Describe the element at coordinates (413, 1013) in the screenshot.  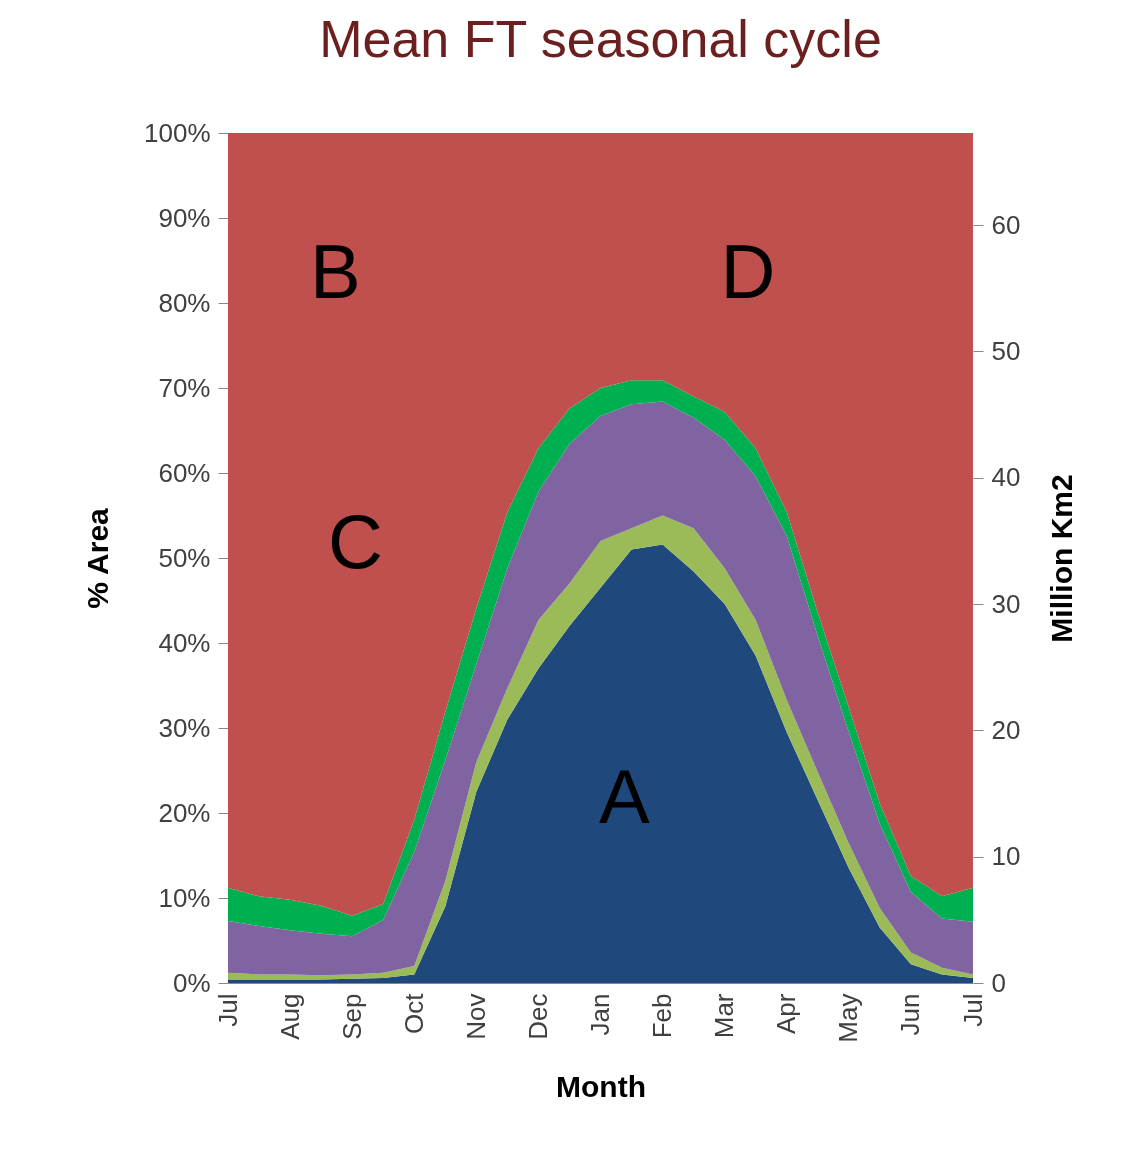
I see `x-tick-label: Oct` at that location.